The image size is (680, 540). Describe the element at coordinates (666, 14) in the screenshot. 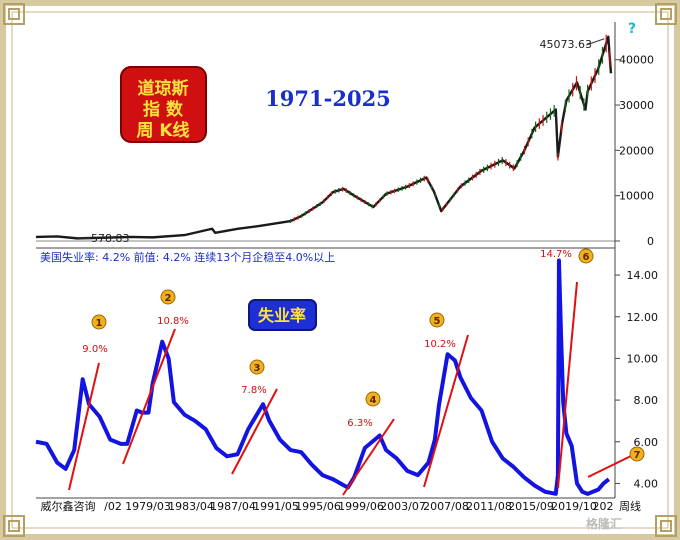

I see `corner-ornament-tr` at that location.